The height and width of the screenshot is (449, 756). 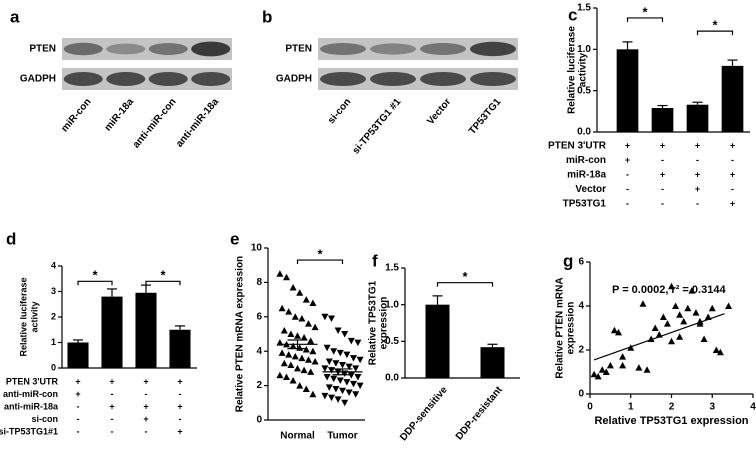 What do you see at coordinates (631, 407) in the screenshot?
I see `x-tick-label: 1` at bounding box center [631, 407].